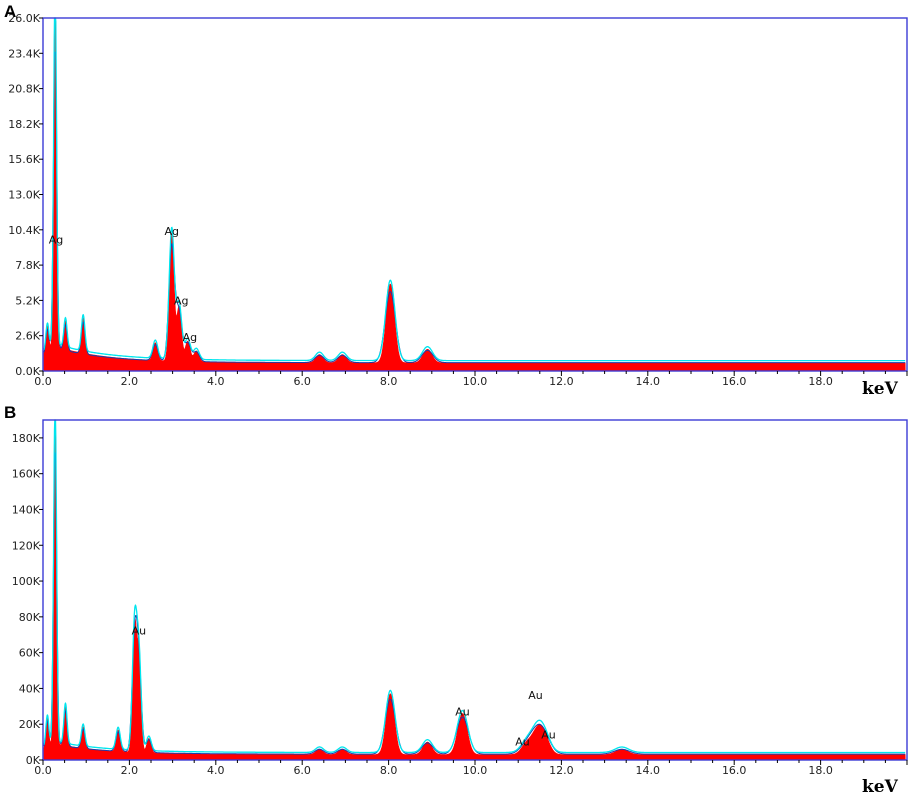 The width and height of the screenshot is (913, 796). I want to click on panel-b-x-tick-label: 4.0, so click(216, 770).